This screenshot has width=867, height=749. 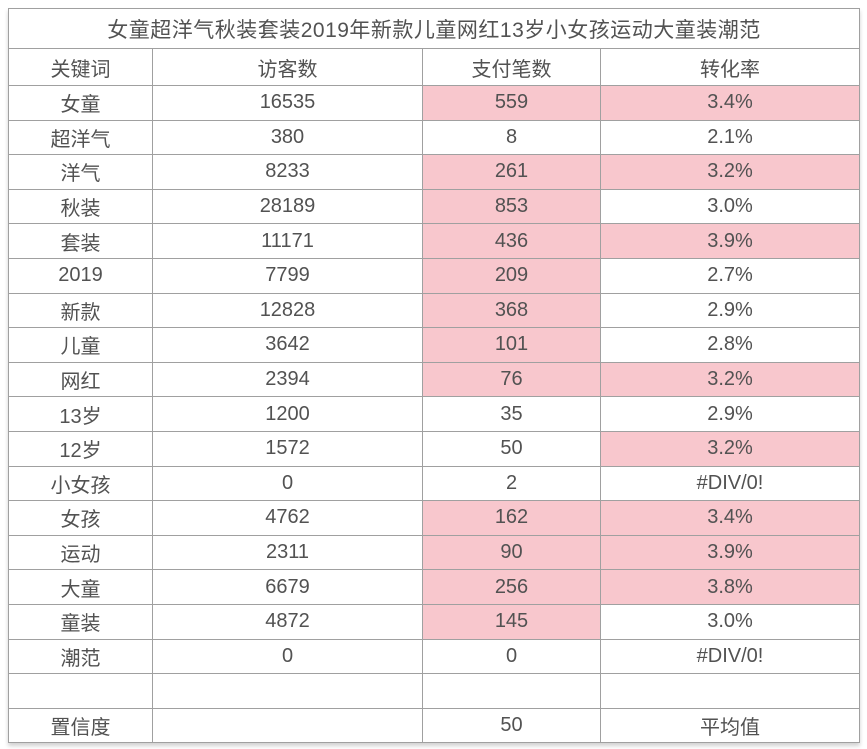 I want to click on table-row: 女孩 4762 162 3.4%, so click(x=434, y=518).